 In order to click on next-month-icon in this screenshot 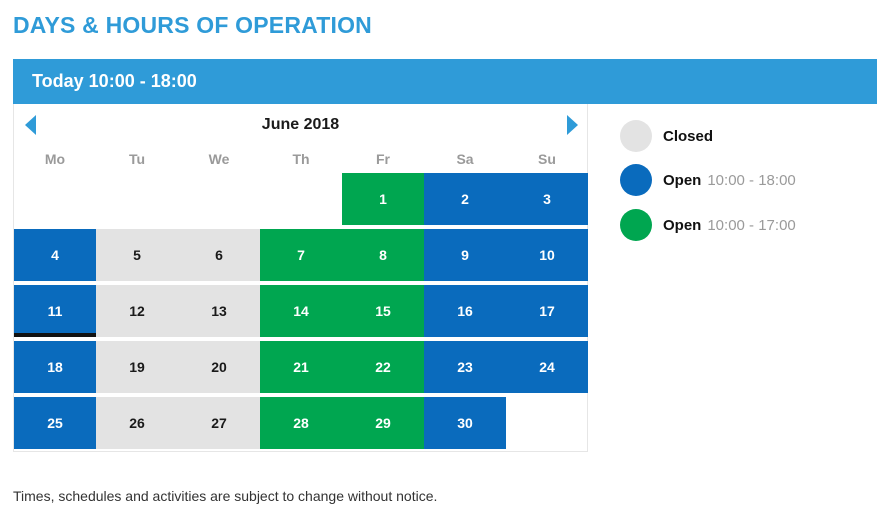, I will do `click(572, 125)`.